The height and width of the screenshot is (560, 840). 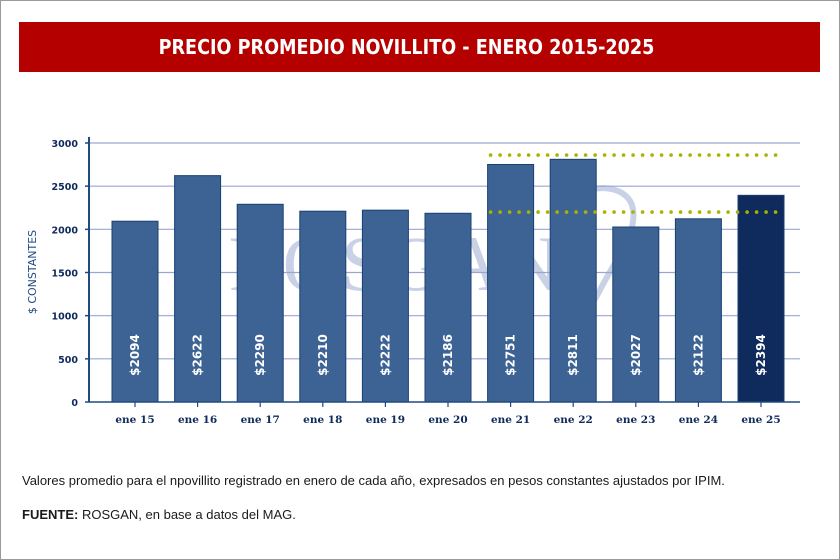 I want to click on chart-source: FUENTE: ROSGAN, en base a datos del MAG., so click(x=159, y=514).